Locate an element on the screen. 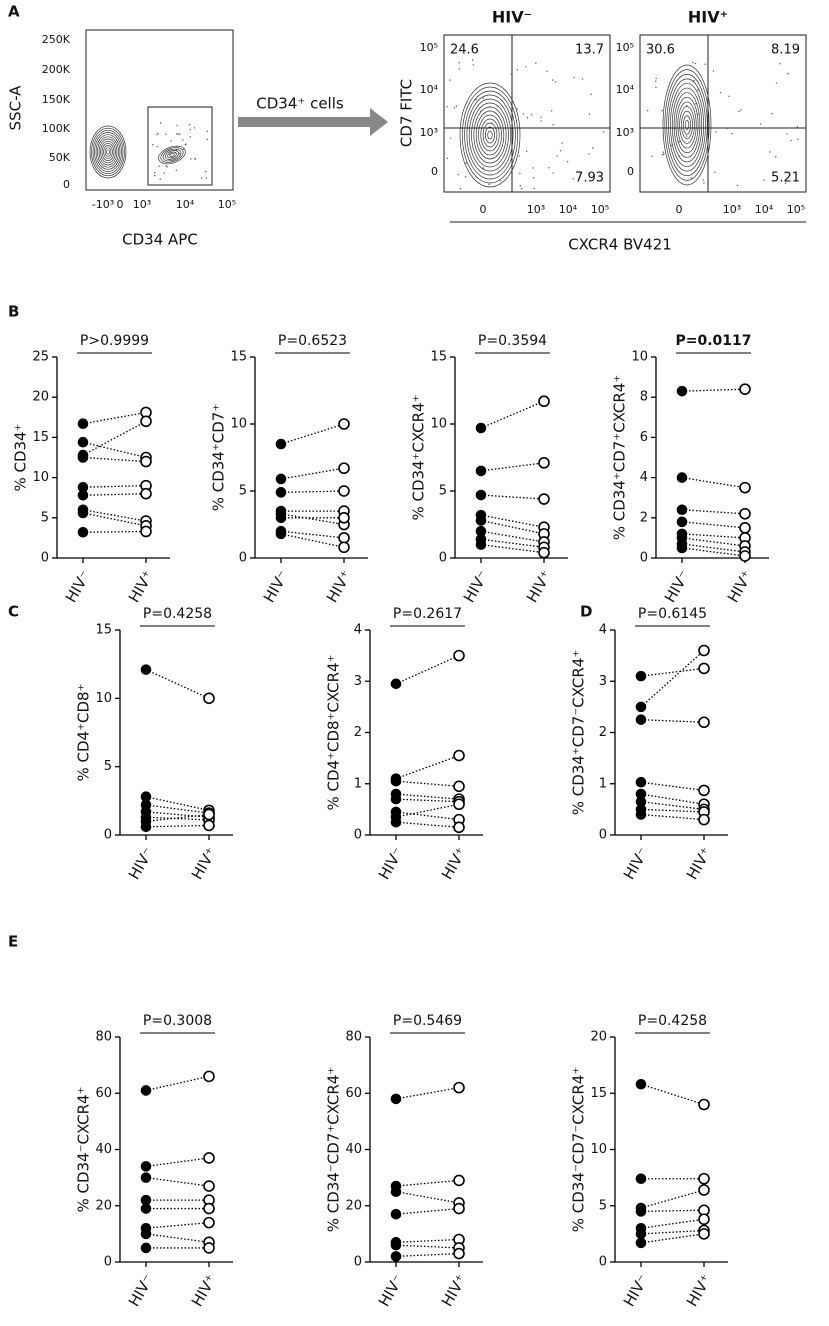 This screenshot has height=1326, width=829. y-tick-label: 100K is located at coordinates (56, 128).